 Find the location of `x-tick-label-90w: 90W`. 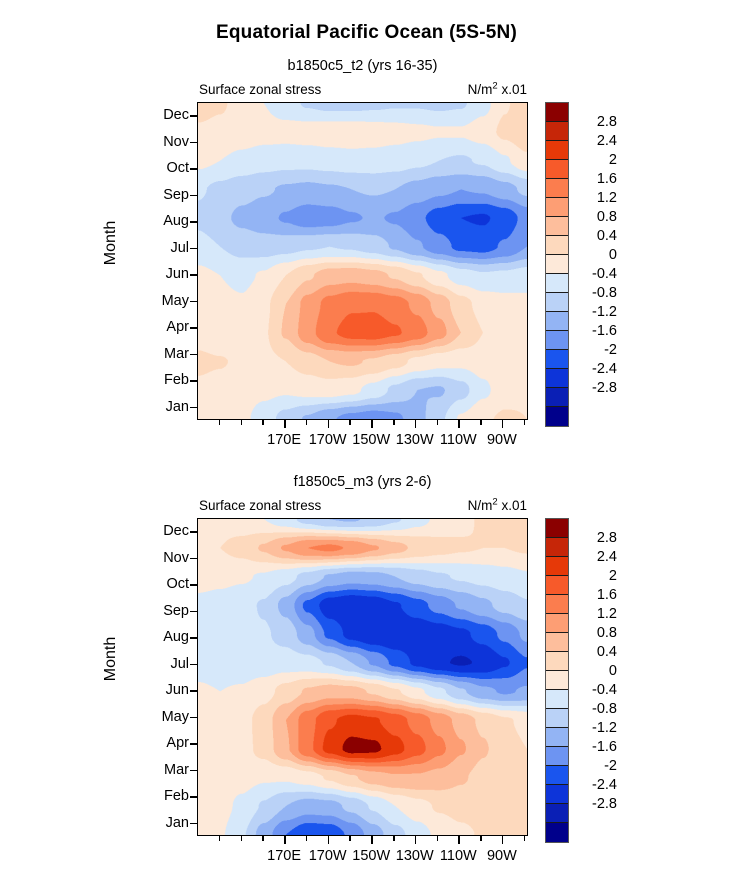

x-tick-label-90w: 90W is located at coordinates (501, 856).